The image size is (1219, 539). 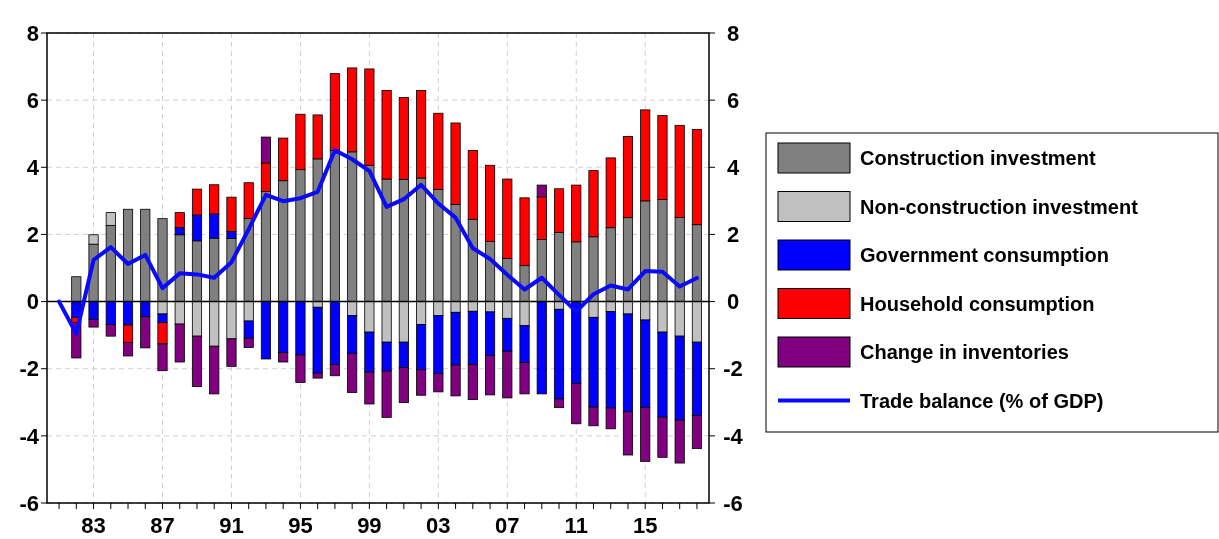 What do you see at coordinates (733, 100) in the screenshot?
I see `y2-tick-label: 6` at bounding box center [733, 100].